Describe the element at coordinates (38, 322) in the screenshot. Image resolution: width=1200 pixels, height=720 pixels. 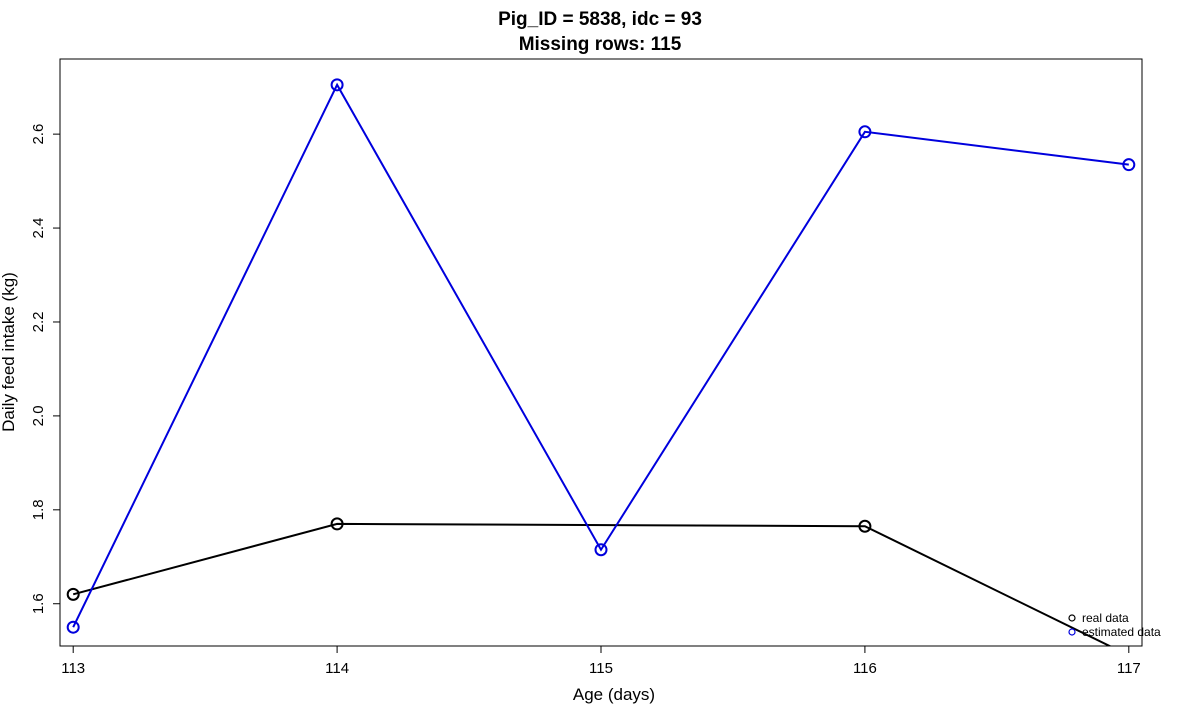
I see `y-tick-label: 2.2` at that location.